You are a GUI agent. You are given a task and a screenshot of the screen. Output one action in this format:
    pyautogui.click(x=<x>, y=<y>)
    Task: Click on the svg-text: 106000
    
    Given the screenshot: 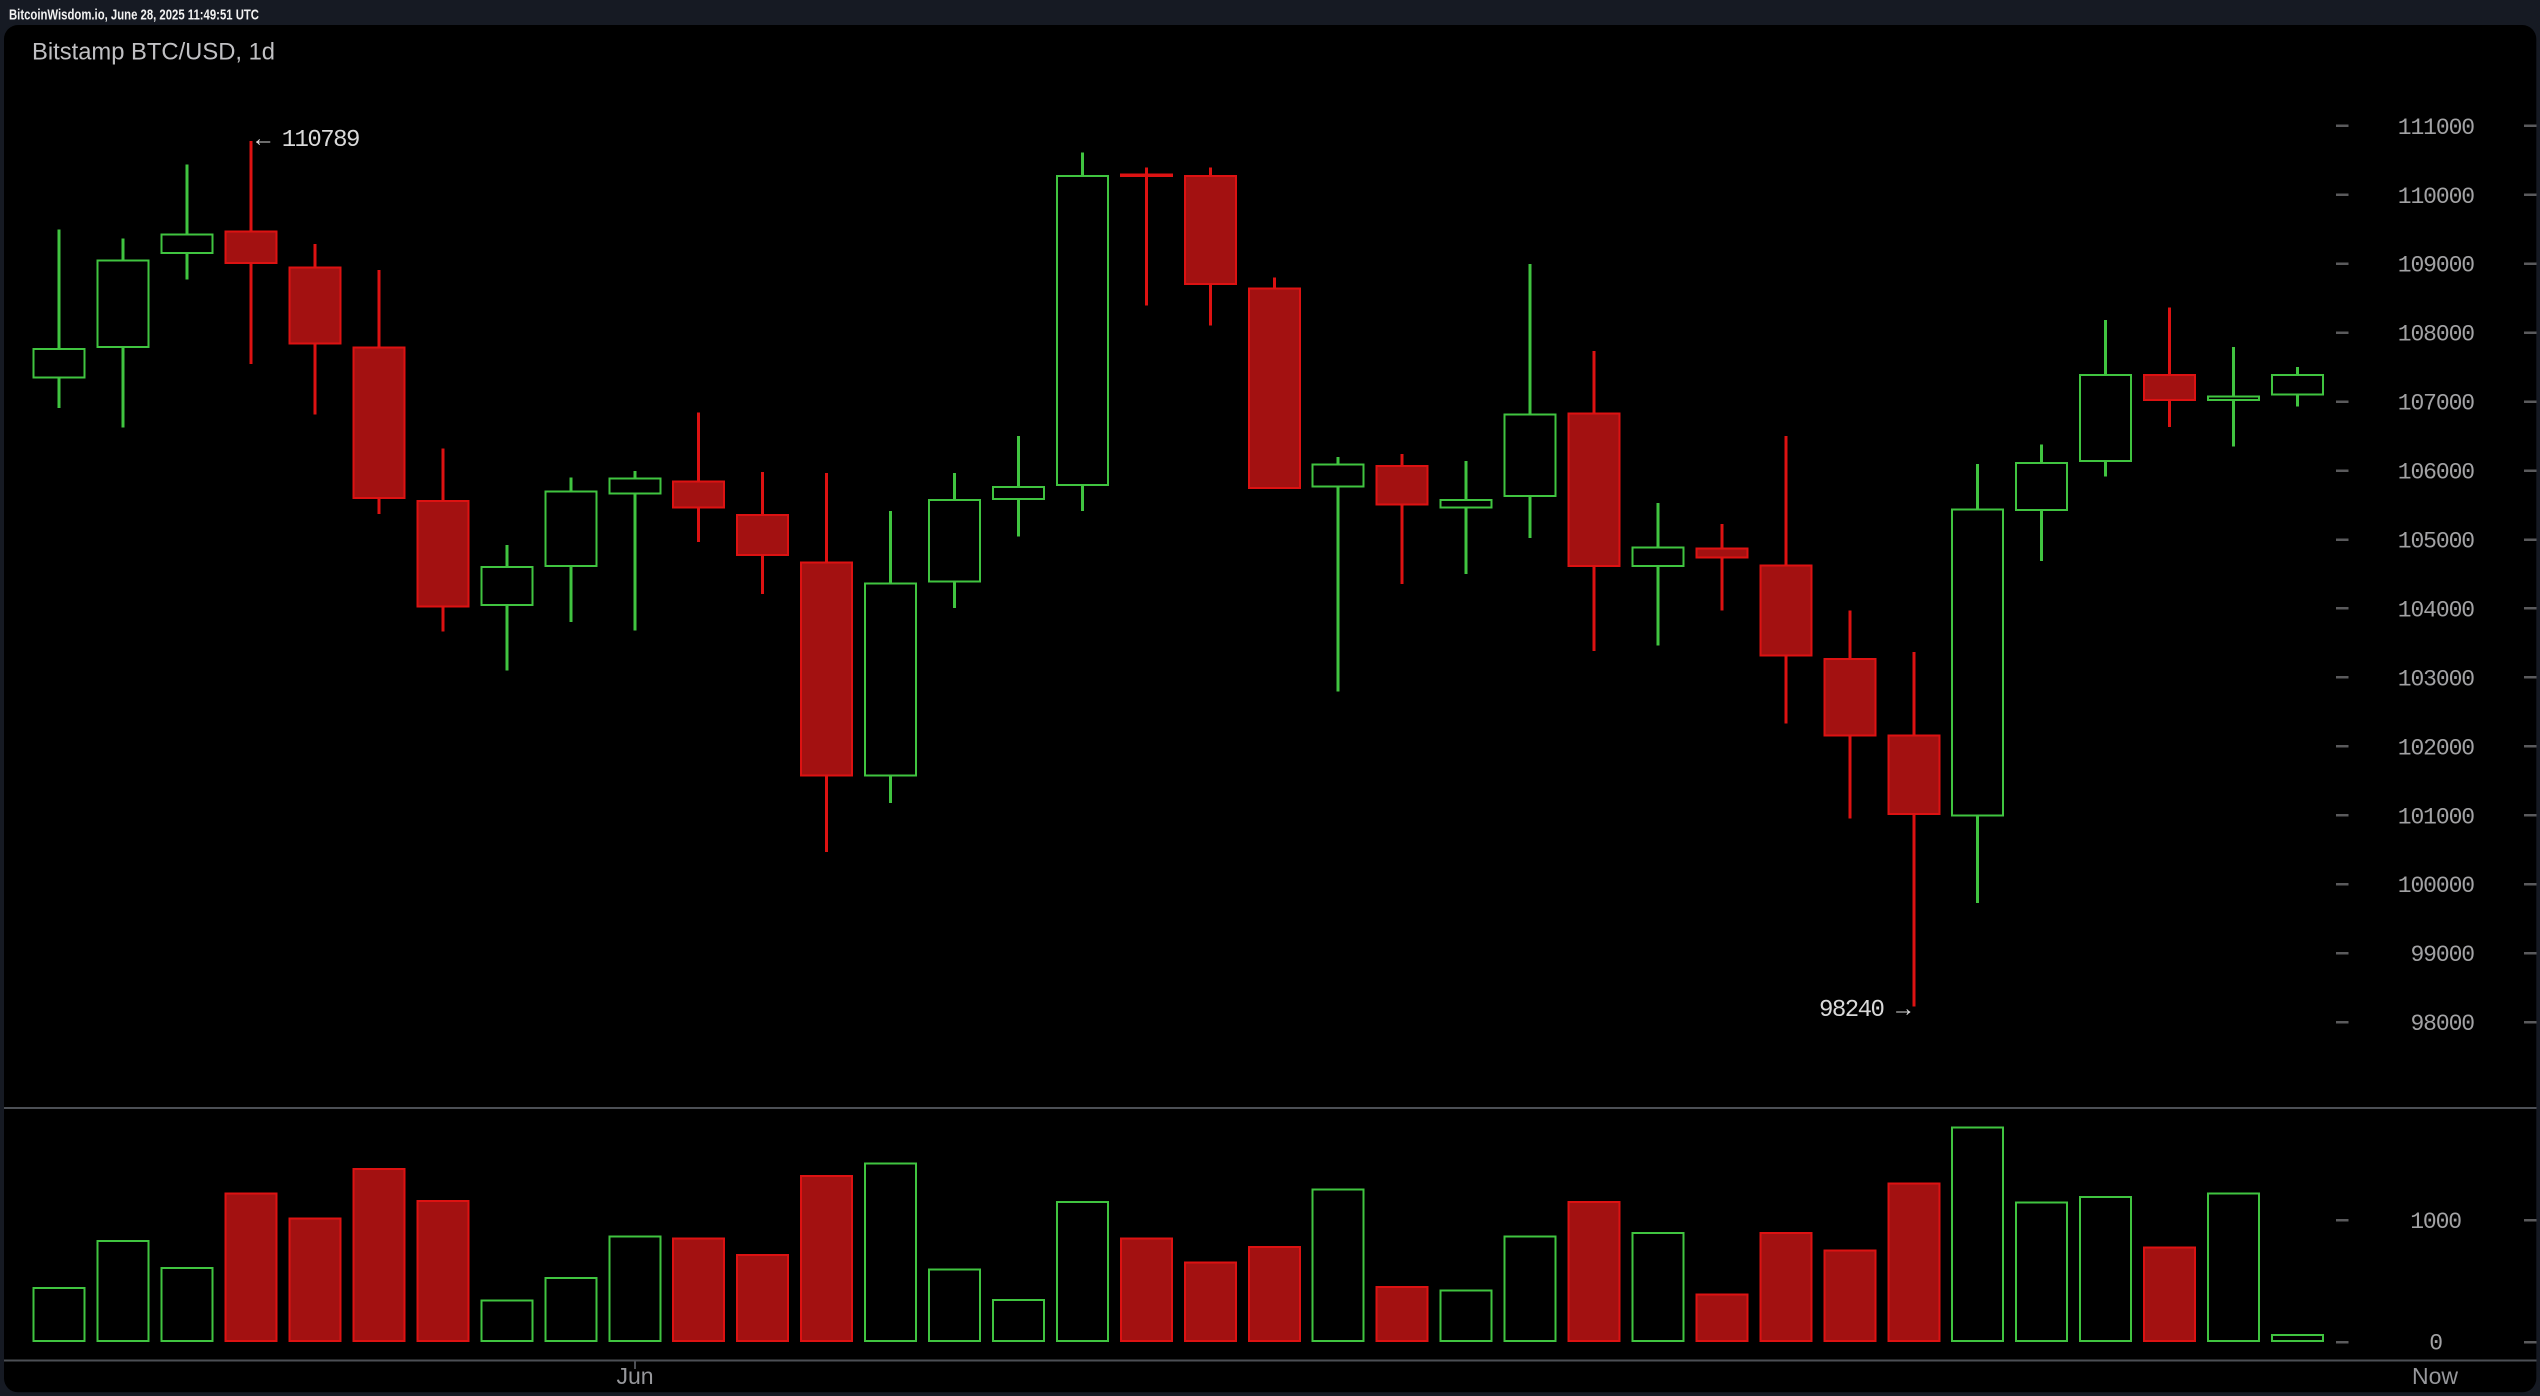 What is the action you would take?
    pyautogui.click(x=2436, y=473)
    